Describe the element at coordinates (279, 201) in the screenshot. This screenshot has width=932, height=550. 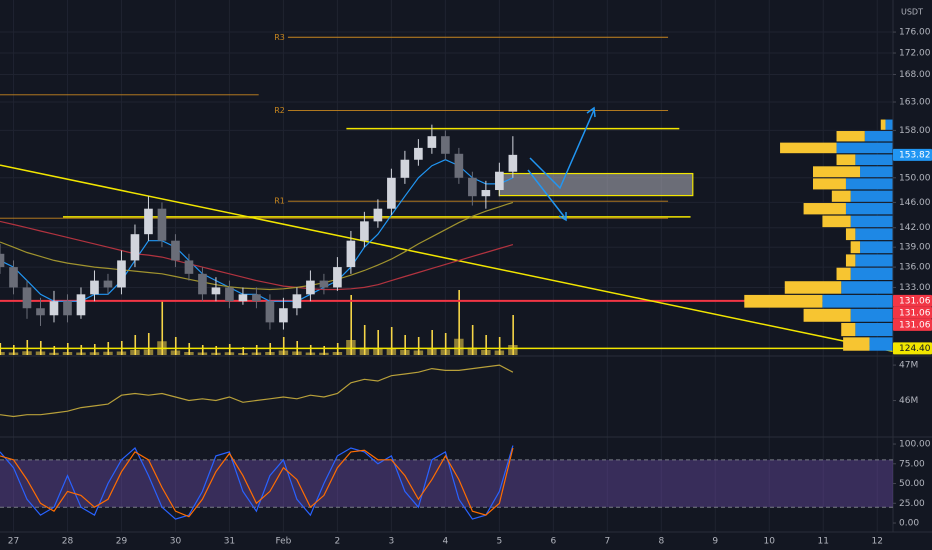
I see `level-label: R1` at that location.